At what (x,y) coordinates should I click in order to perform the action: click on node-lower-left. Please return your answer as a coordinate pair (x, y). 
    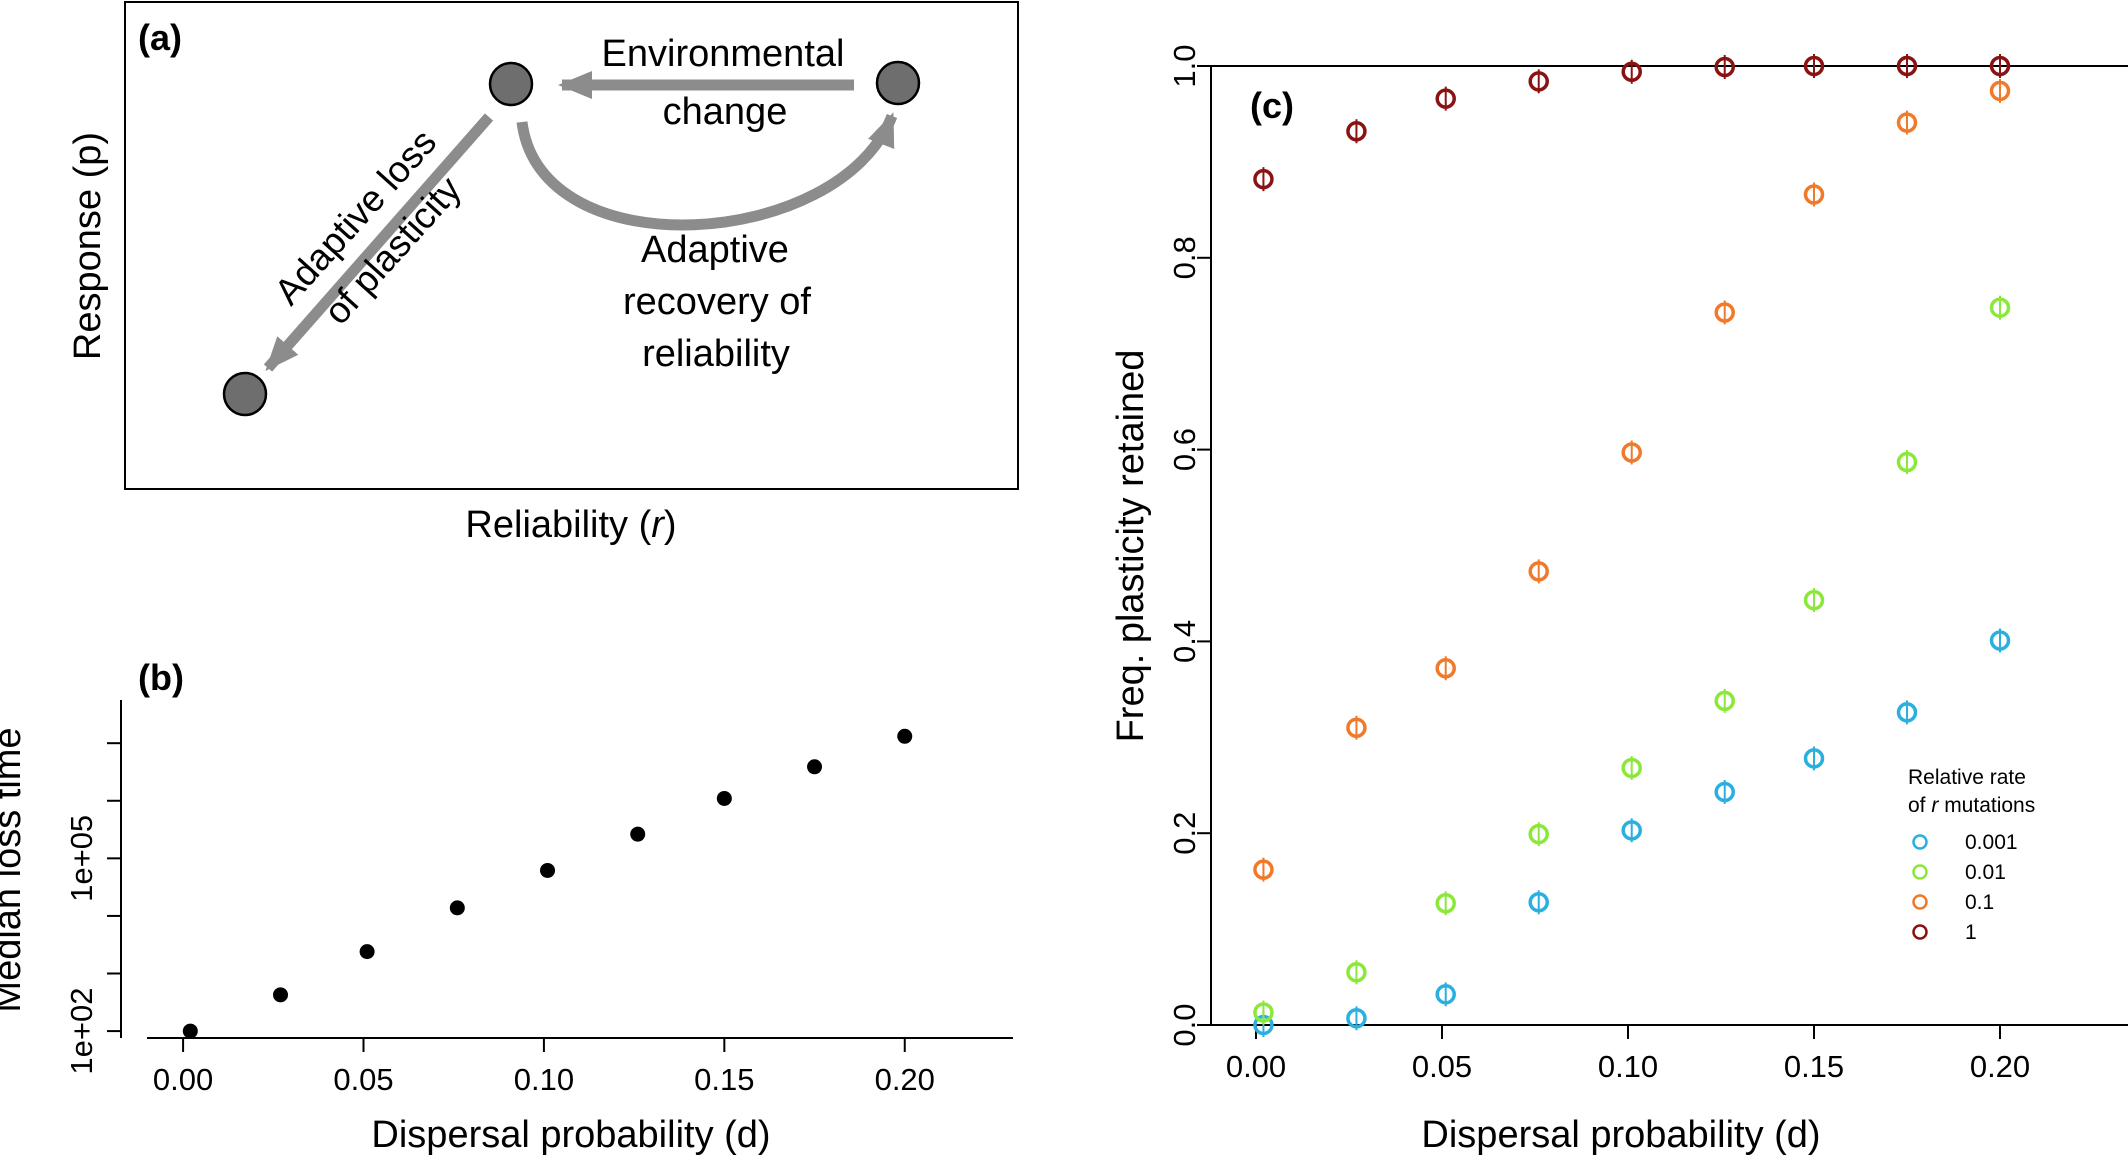
    Looking at the image, I should click on (245, 394).